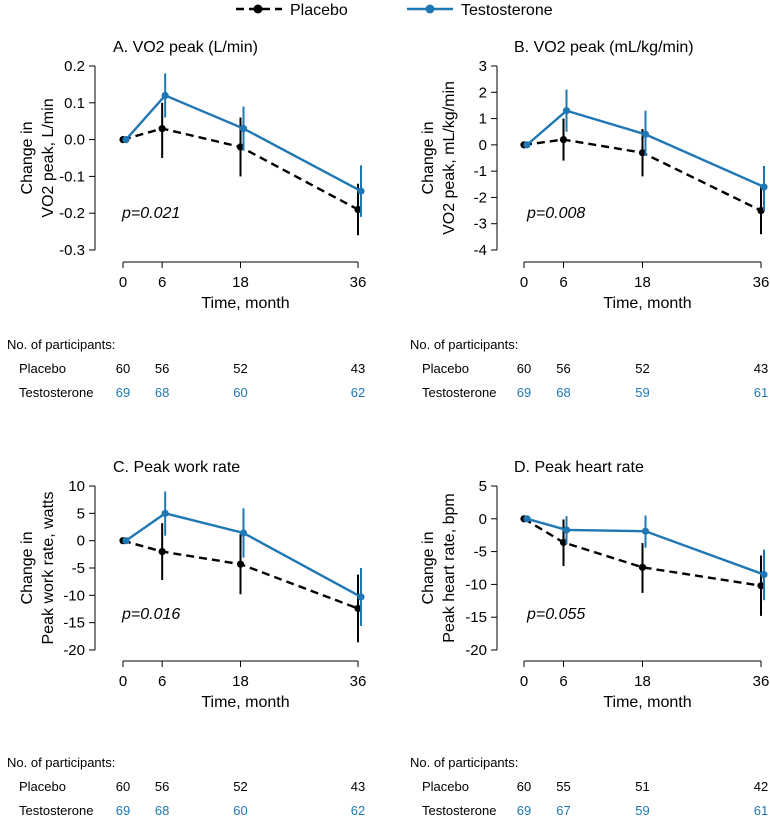 This screenshot has height=820, width=770. I want to click on participants-count-placebo: 56, so click(162, 786).